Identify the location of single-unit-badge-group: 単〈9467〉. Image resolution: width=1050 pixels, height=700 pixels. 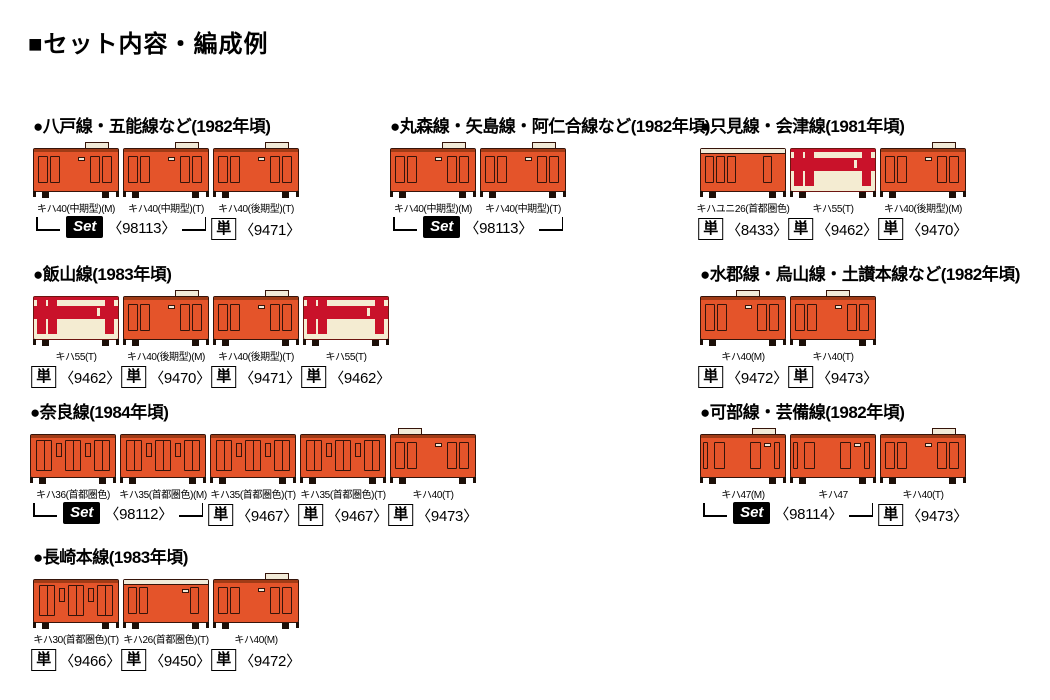
(343, 515).